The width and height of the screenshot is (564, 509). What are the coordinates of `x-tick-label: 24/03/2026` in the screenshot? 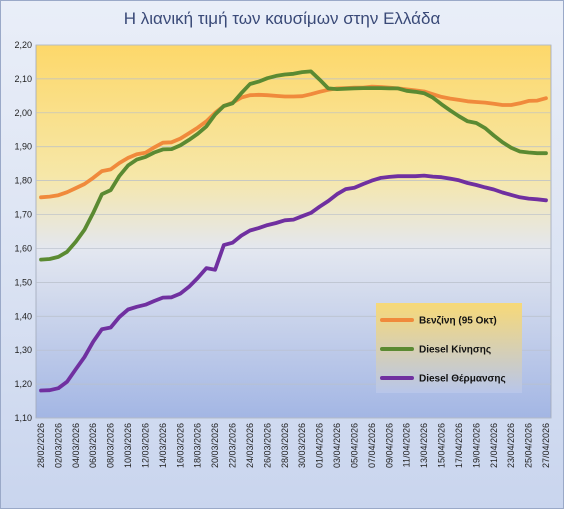 It's located at (250, 445).